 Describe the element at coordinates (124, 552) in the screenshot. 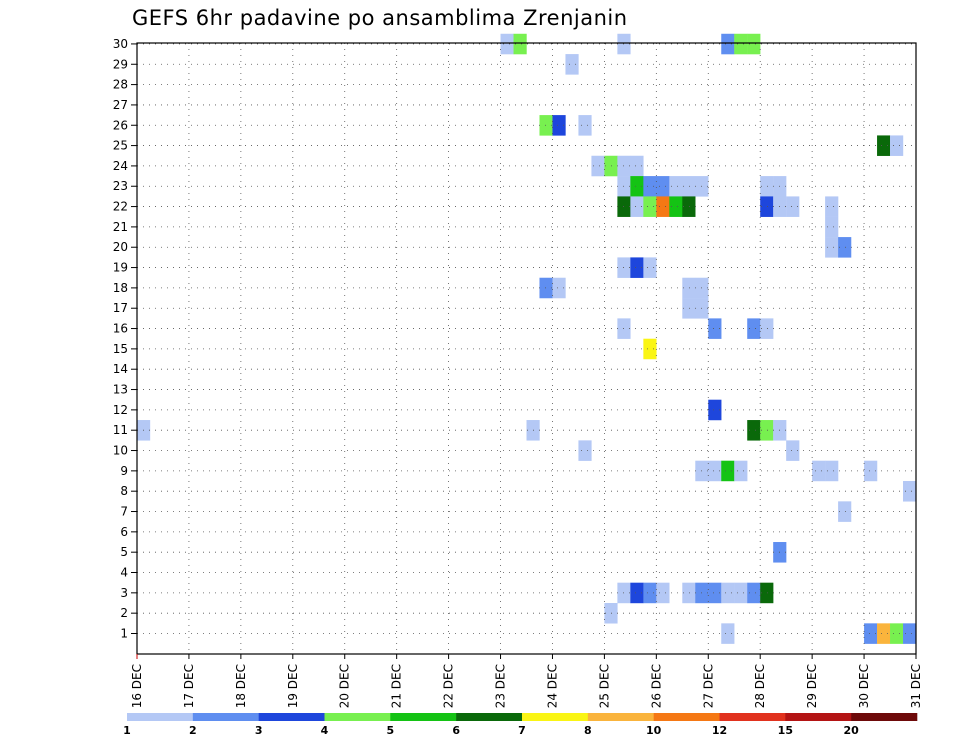

I see `y-tick-label: 5` at that location.